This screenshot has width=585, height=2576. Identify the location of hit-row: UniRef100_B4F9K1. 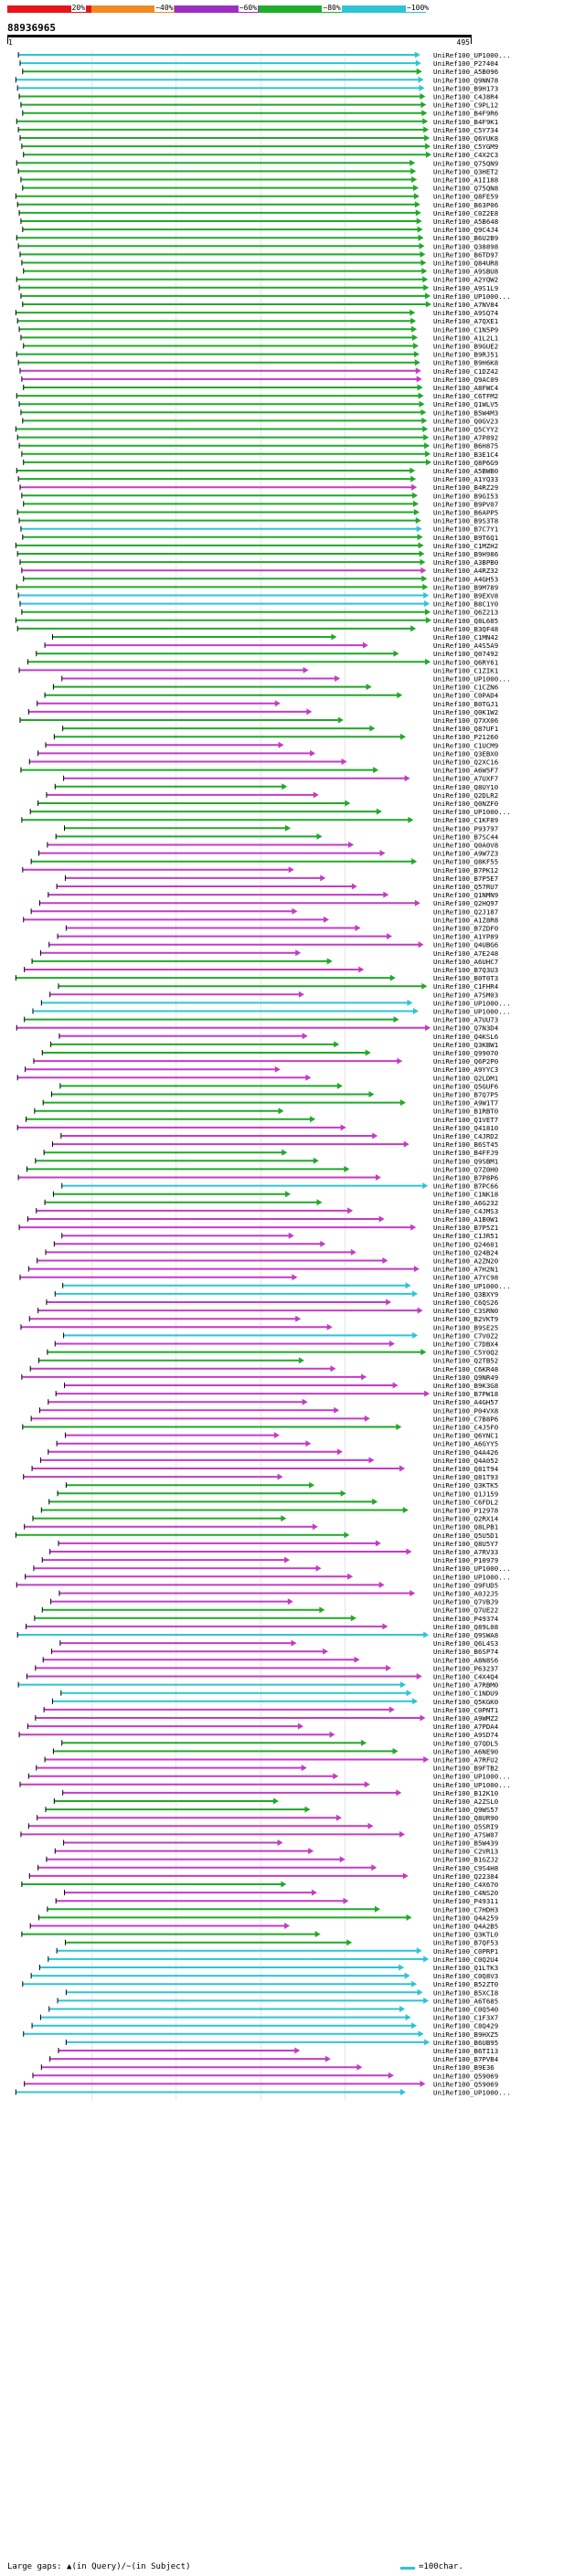
(257, 122).